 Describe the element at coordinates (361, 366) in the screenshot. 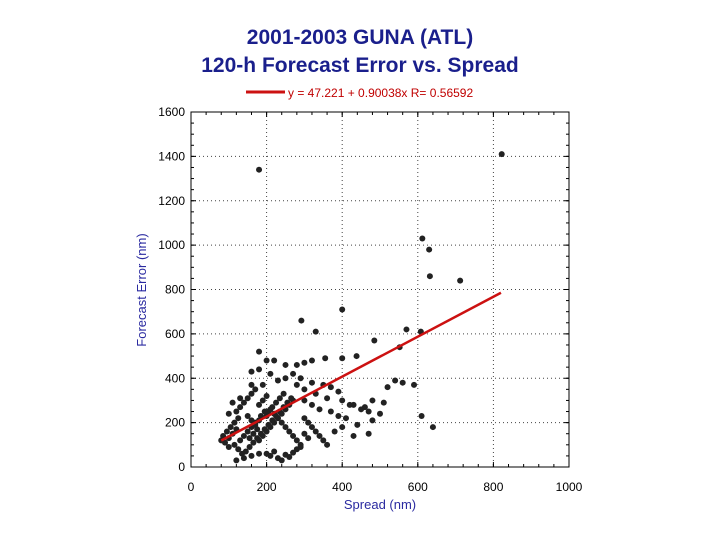

I see `regression-line` at that location.